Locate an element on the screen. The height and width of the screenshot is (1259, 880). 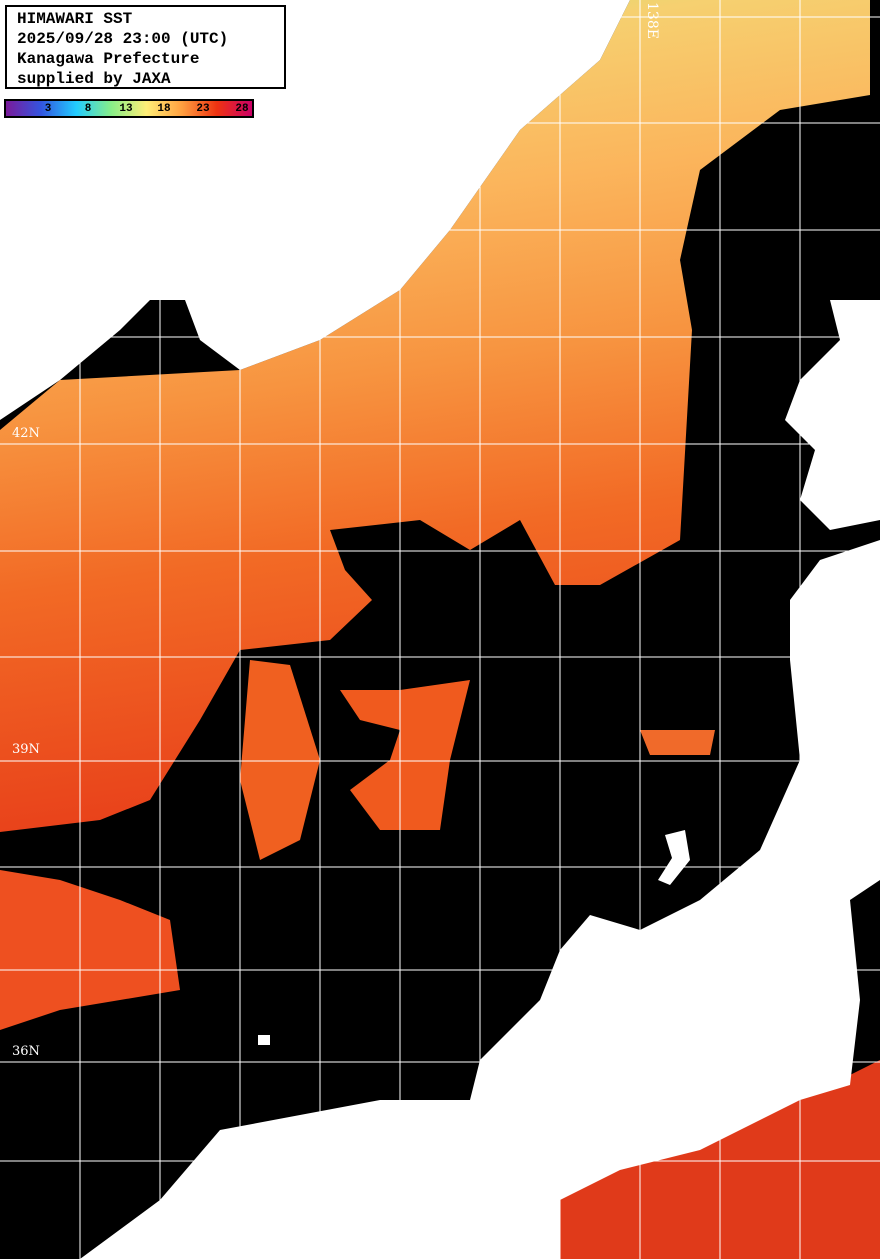
colorbar-tick: 18 is located at coordinates (164, 109).